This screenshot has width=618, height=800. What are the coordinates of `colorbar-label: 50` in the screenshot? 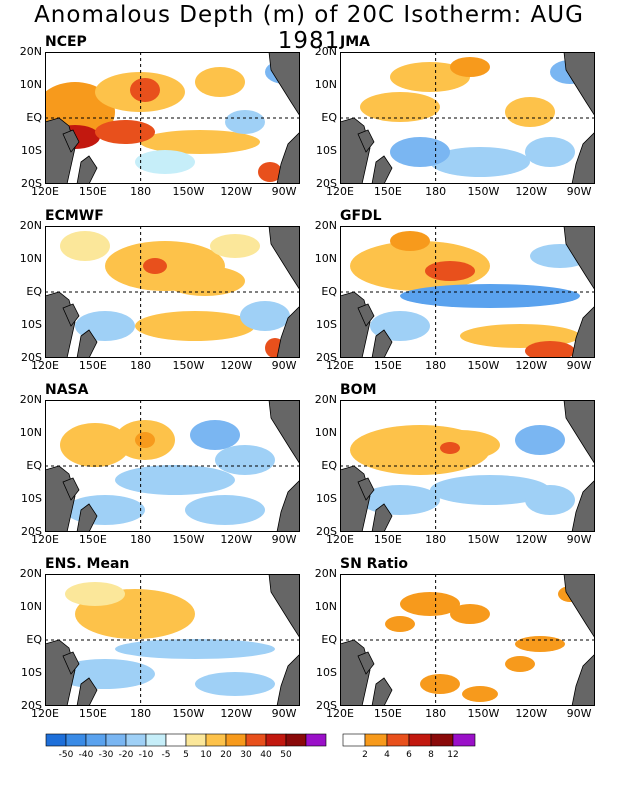 It's located at (286, 755).